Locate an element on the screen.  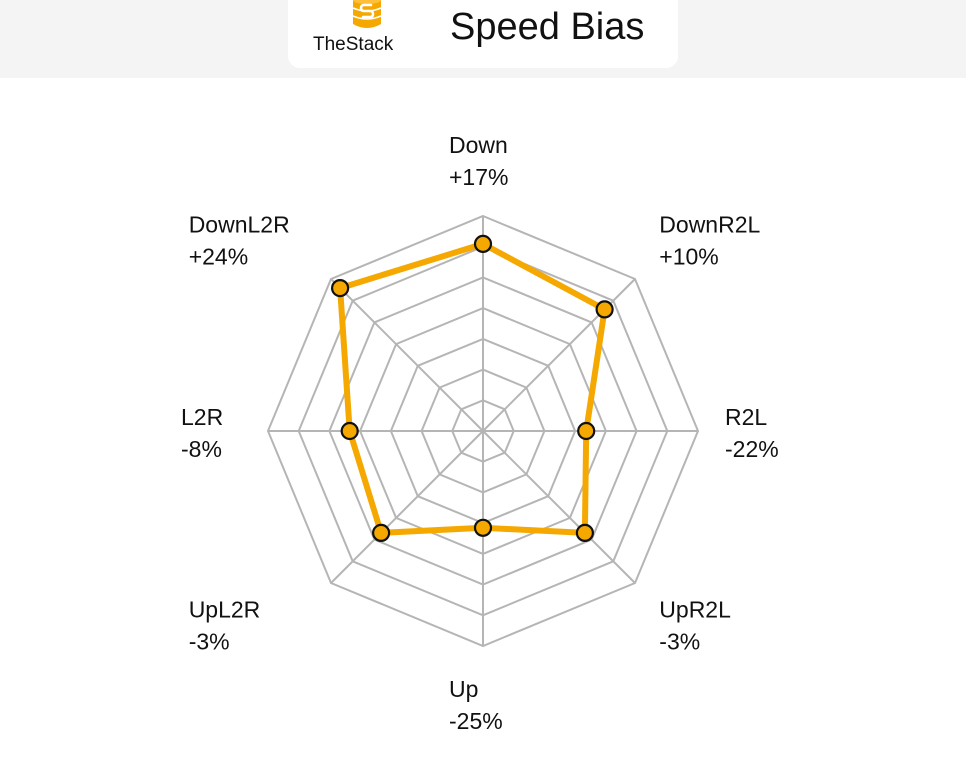
value-label-r2l: -22% is located at coordinates (752, 449).